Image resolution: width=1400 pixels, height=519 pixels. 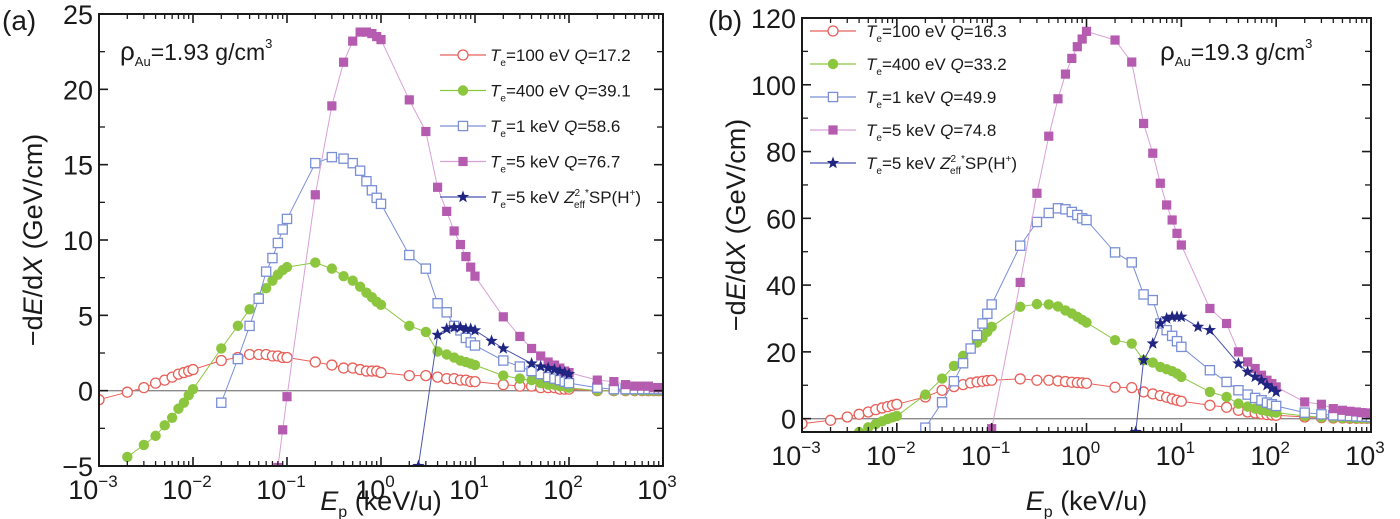 What do you see at coordinates (19, 20) in the screenshot?
I see `panel-label: (a)` at bounding box center [19, 20].